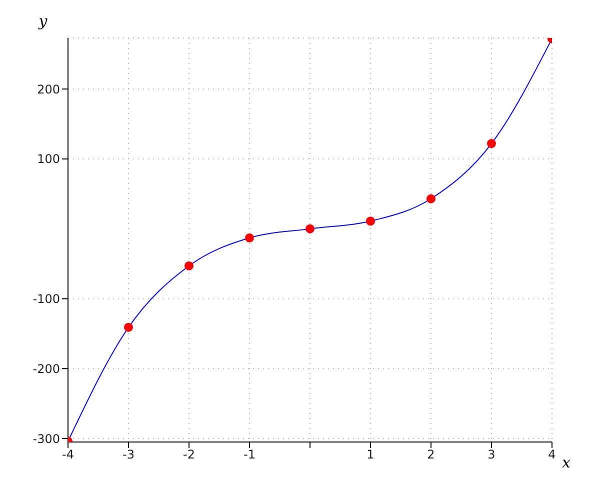 The width and height of the screenshot is (600, 500). Describe the element at coordinates (68, 455) in the screenshot. I see `x-tick-label: -4` at that location.